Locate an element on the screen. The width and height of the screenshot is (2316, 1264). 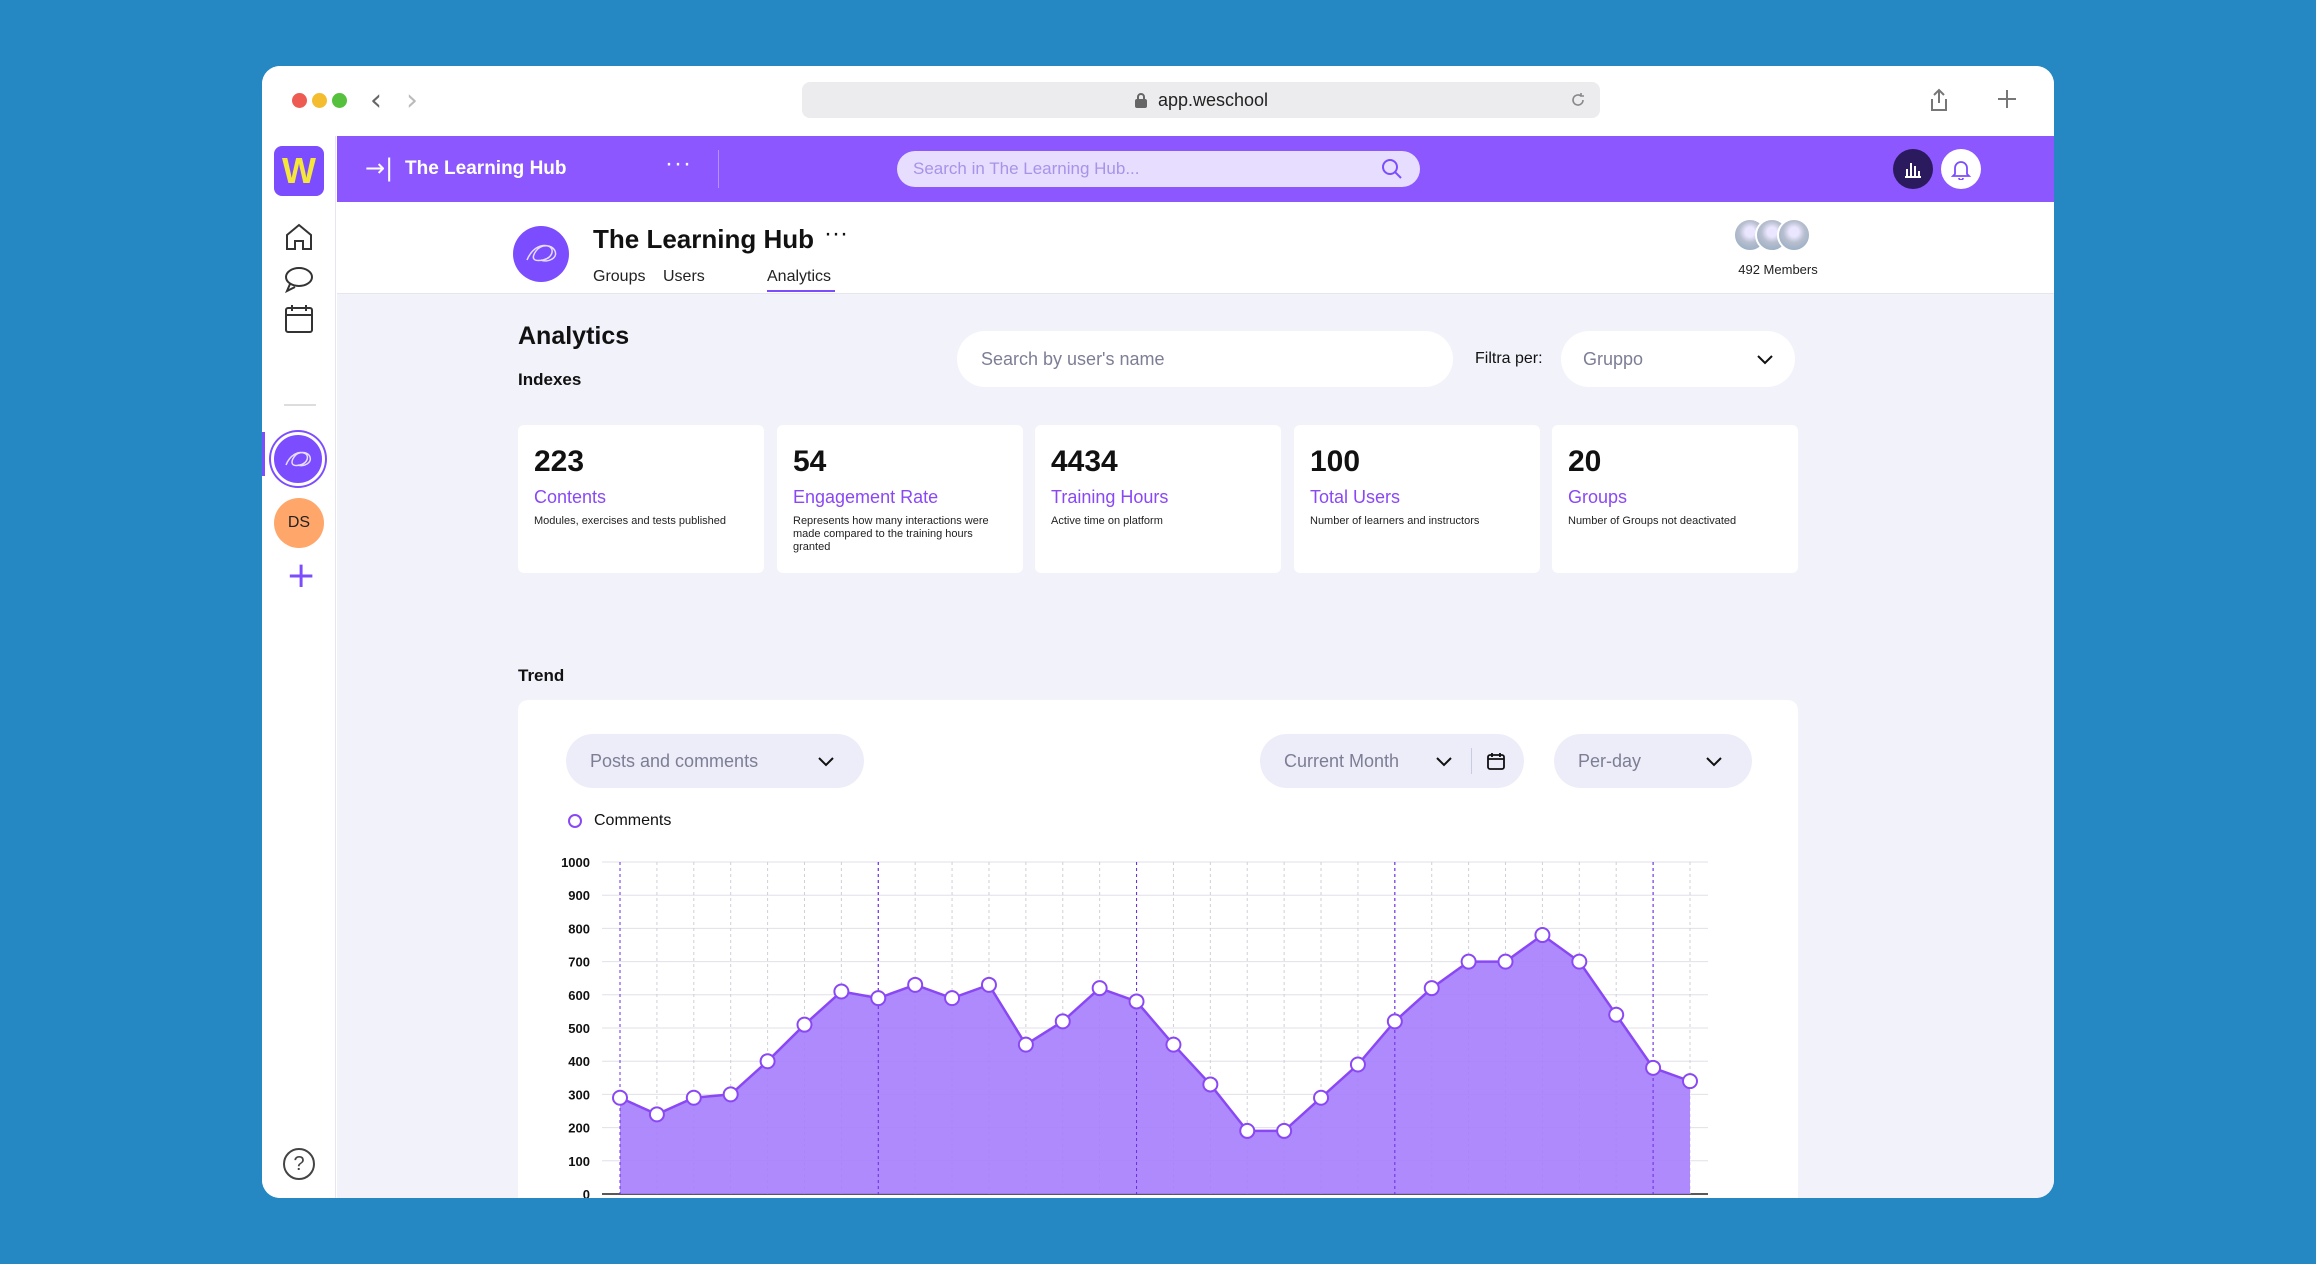
period-select-value: Current Month is located at coordinates (1342, 760).